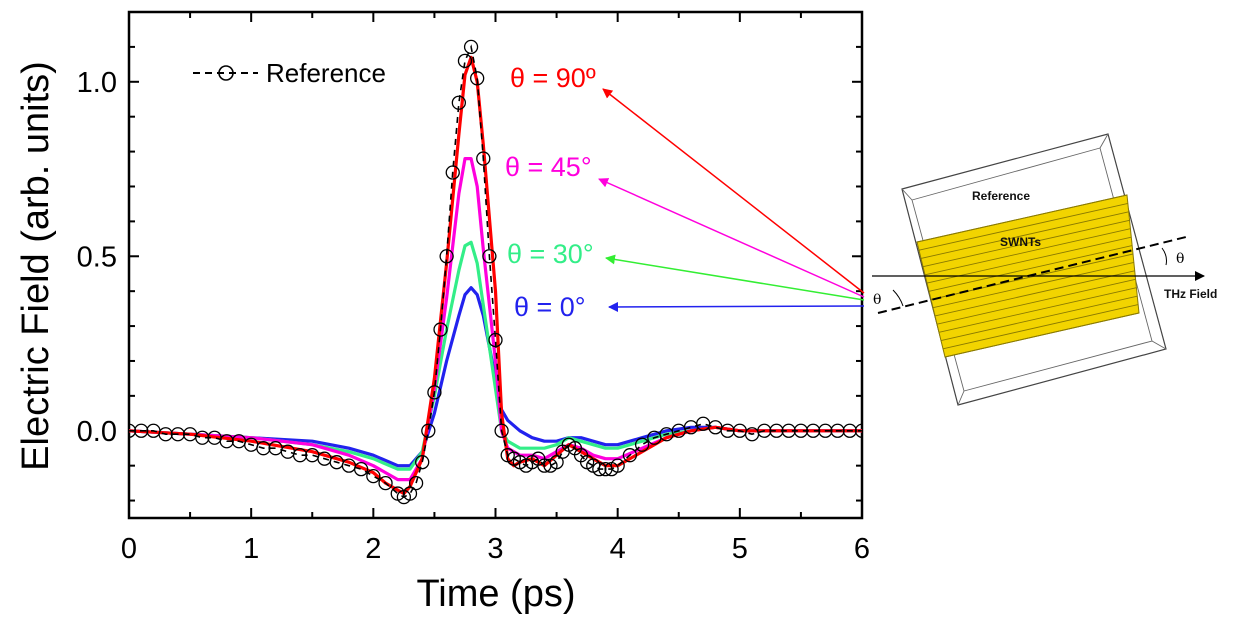 The height and width of the screenshot is (618, 1242). What do you see at coordinates (740, 549) in the screenshot?
I see `x-tick-label: 5` at bounding box center [740, 549].